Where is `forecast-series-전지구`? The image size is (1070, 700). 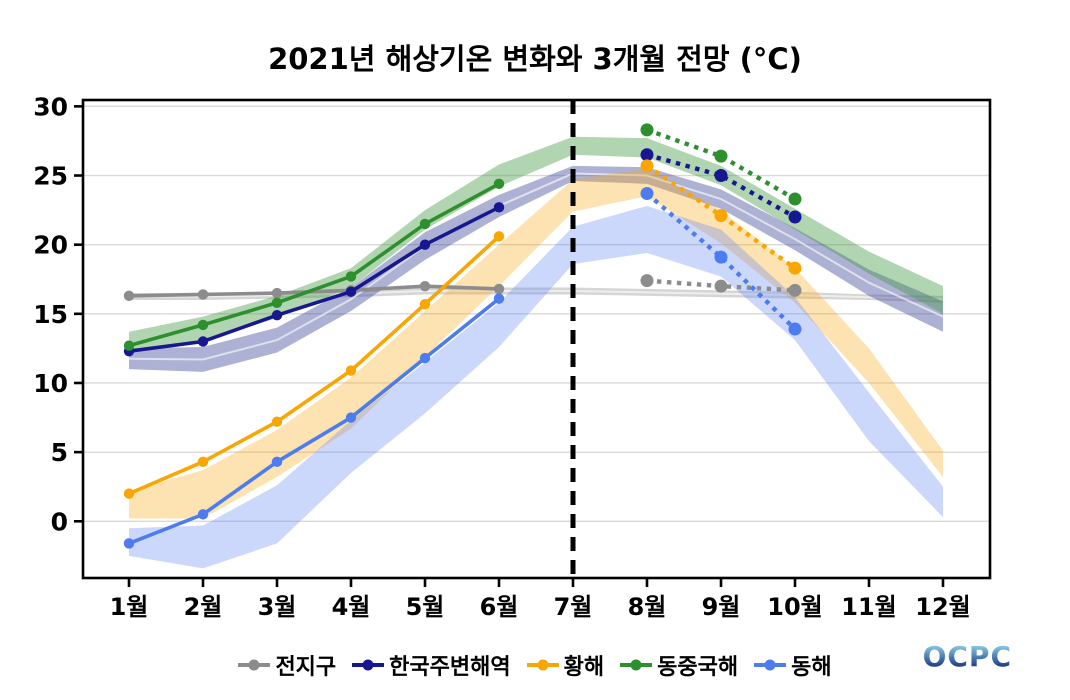
forecast-series-전지구 is located at coordinates (721, 285).